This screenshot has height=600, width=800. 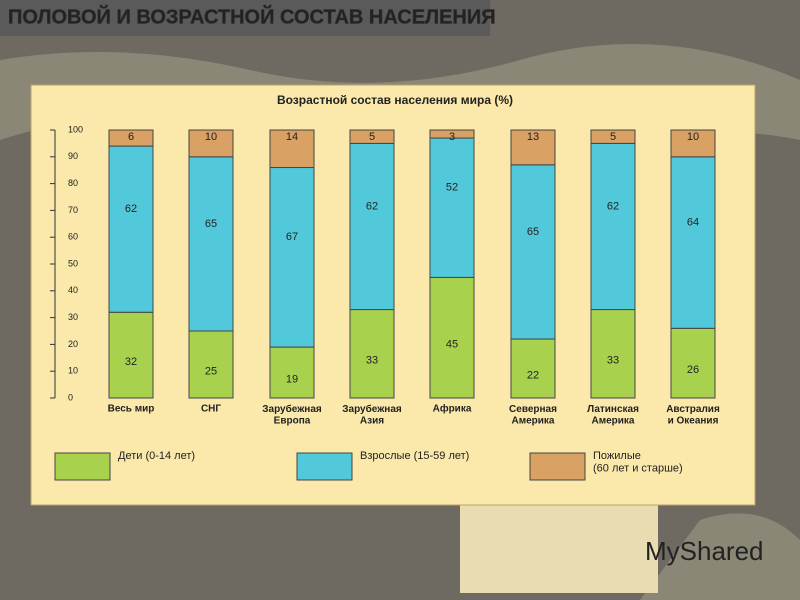 I want to click on value-label: 6, so click(x=131, y=137).